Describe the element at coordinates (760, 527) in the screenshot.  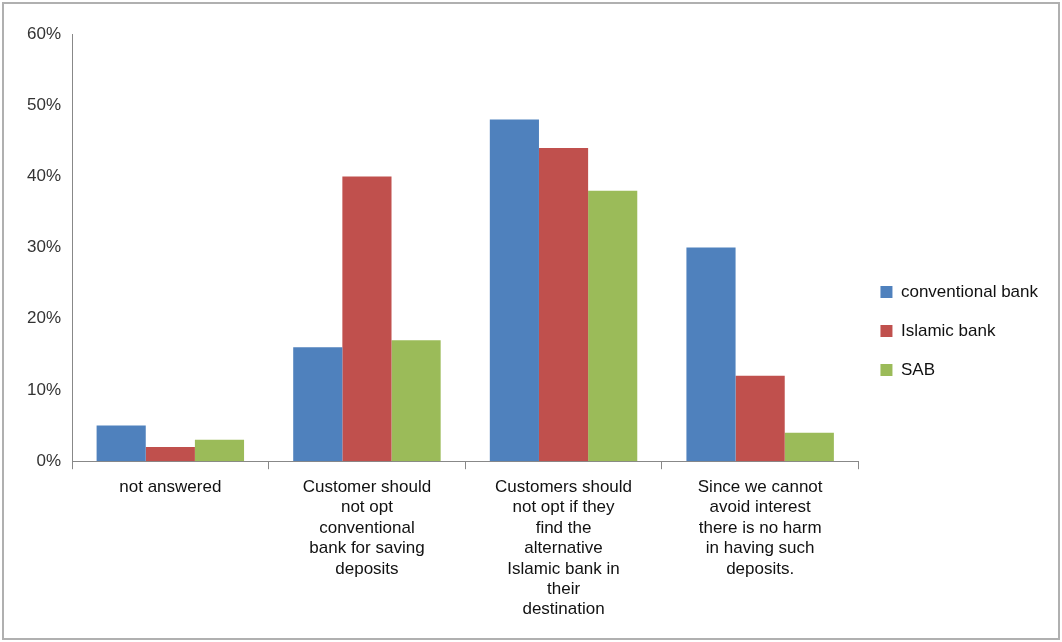
I see `x-tick-label: Since we cannot avoid interest there is no harm in having such deposits.` at that location.